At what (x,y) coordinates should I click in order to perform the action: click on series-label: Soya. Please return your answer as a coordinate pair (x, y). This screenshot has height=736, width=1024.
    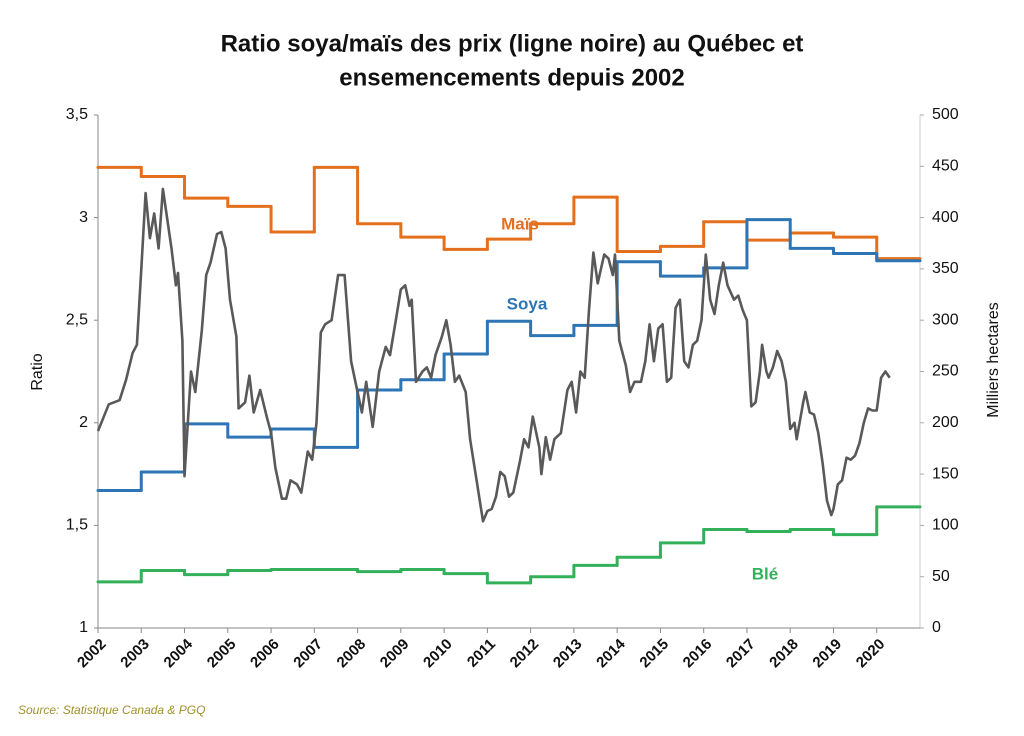
    Looking at the image, I should click on (527, 303).